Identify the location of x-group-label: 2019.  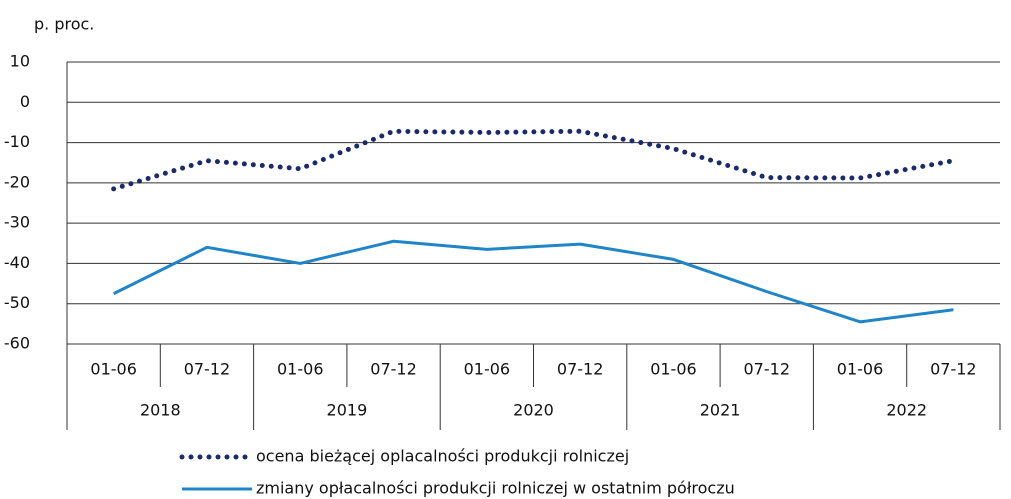
(347, 410).